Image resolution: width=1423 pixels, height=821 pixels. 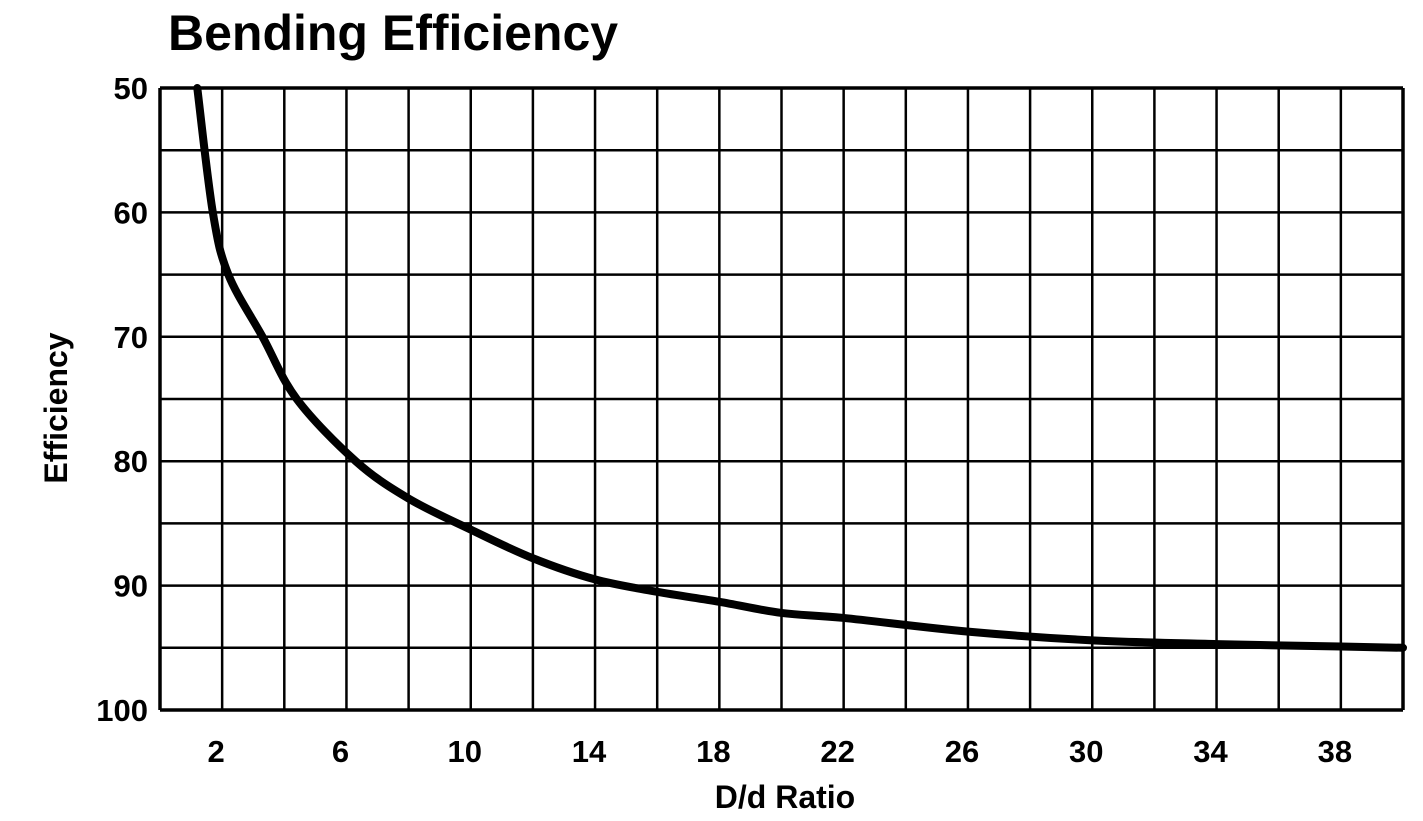 What do you see at coordinates (962, 751) in the screenshot?
I see `x-tick-label: 26` at bounding box center [962, 751].